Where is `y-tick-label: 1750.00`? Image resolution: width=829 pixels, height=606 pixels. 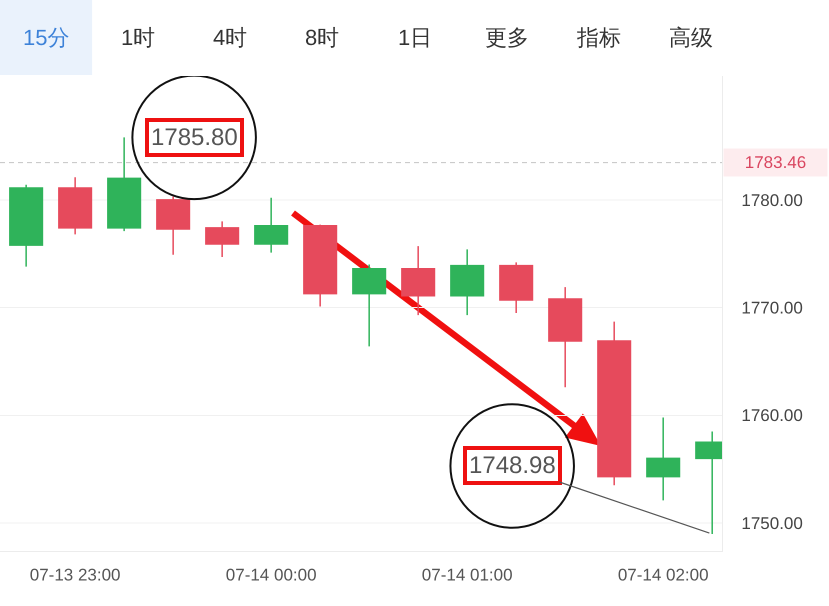 y-tick-label: 1750.00 is located at coordinates (772, 523).